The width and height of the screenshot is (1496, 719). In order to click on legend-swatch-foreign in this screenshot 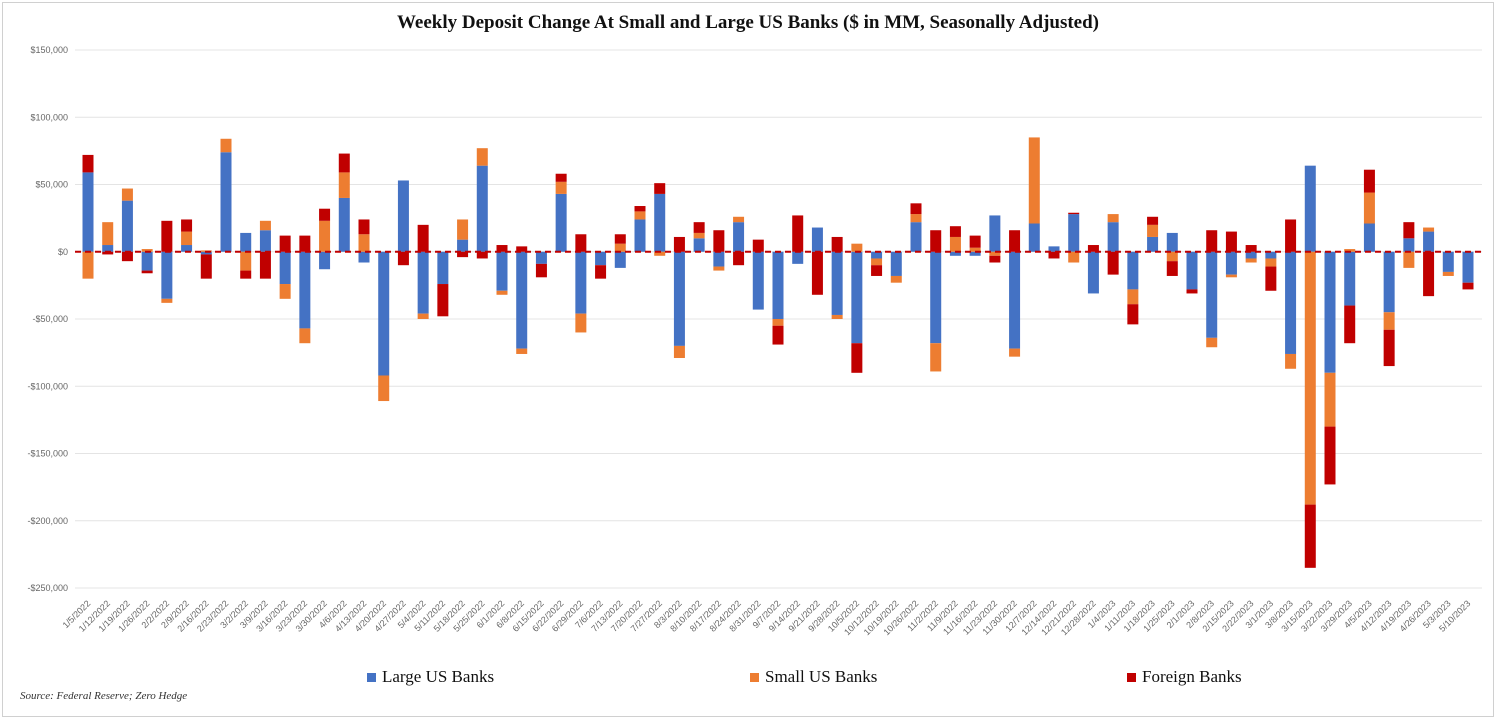, I will do `click(1131, 677)`.